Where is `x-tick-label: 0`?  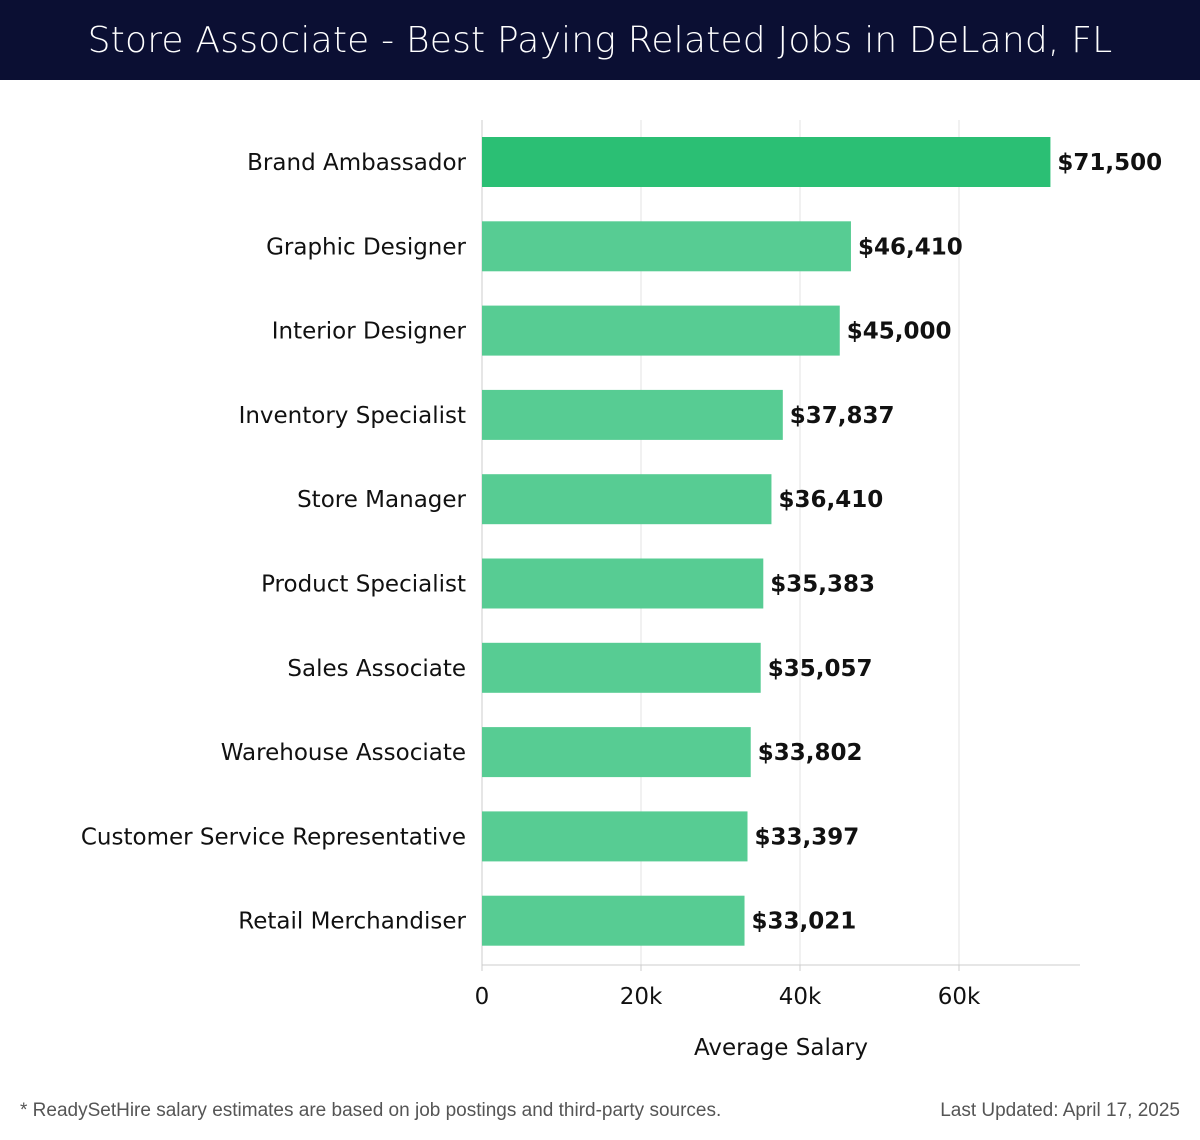
x-tick-label: 0 is located at coordinates (482, 997).